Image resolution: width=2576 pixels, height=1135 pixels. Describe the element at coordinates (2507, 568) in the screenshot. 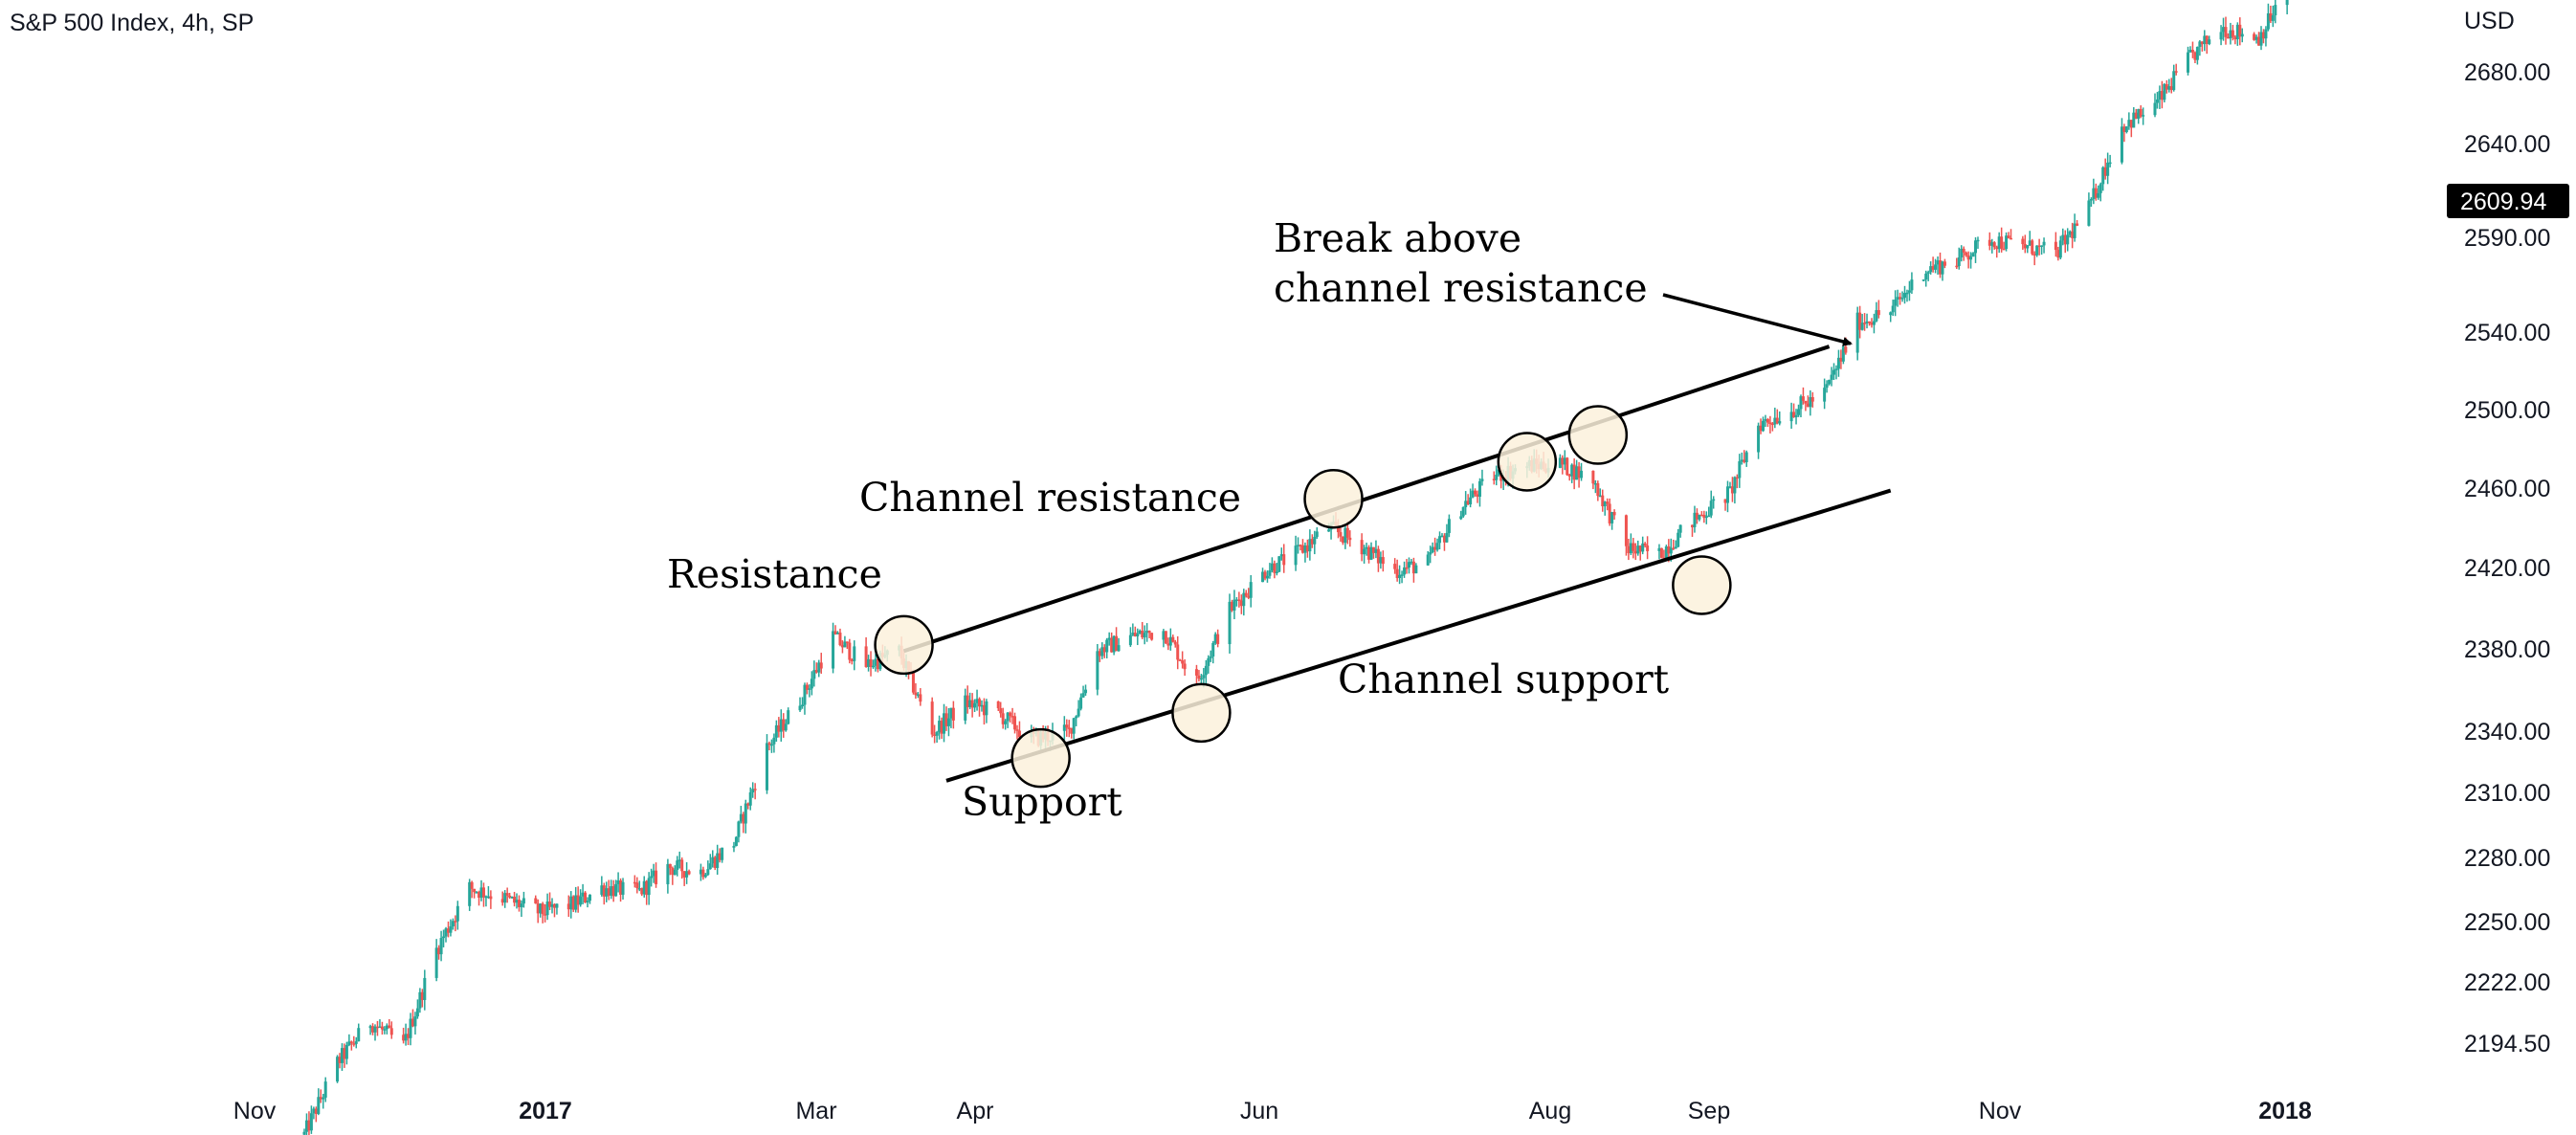

I see `y-tick-label: 2420.00` at that location.